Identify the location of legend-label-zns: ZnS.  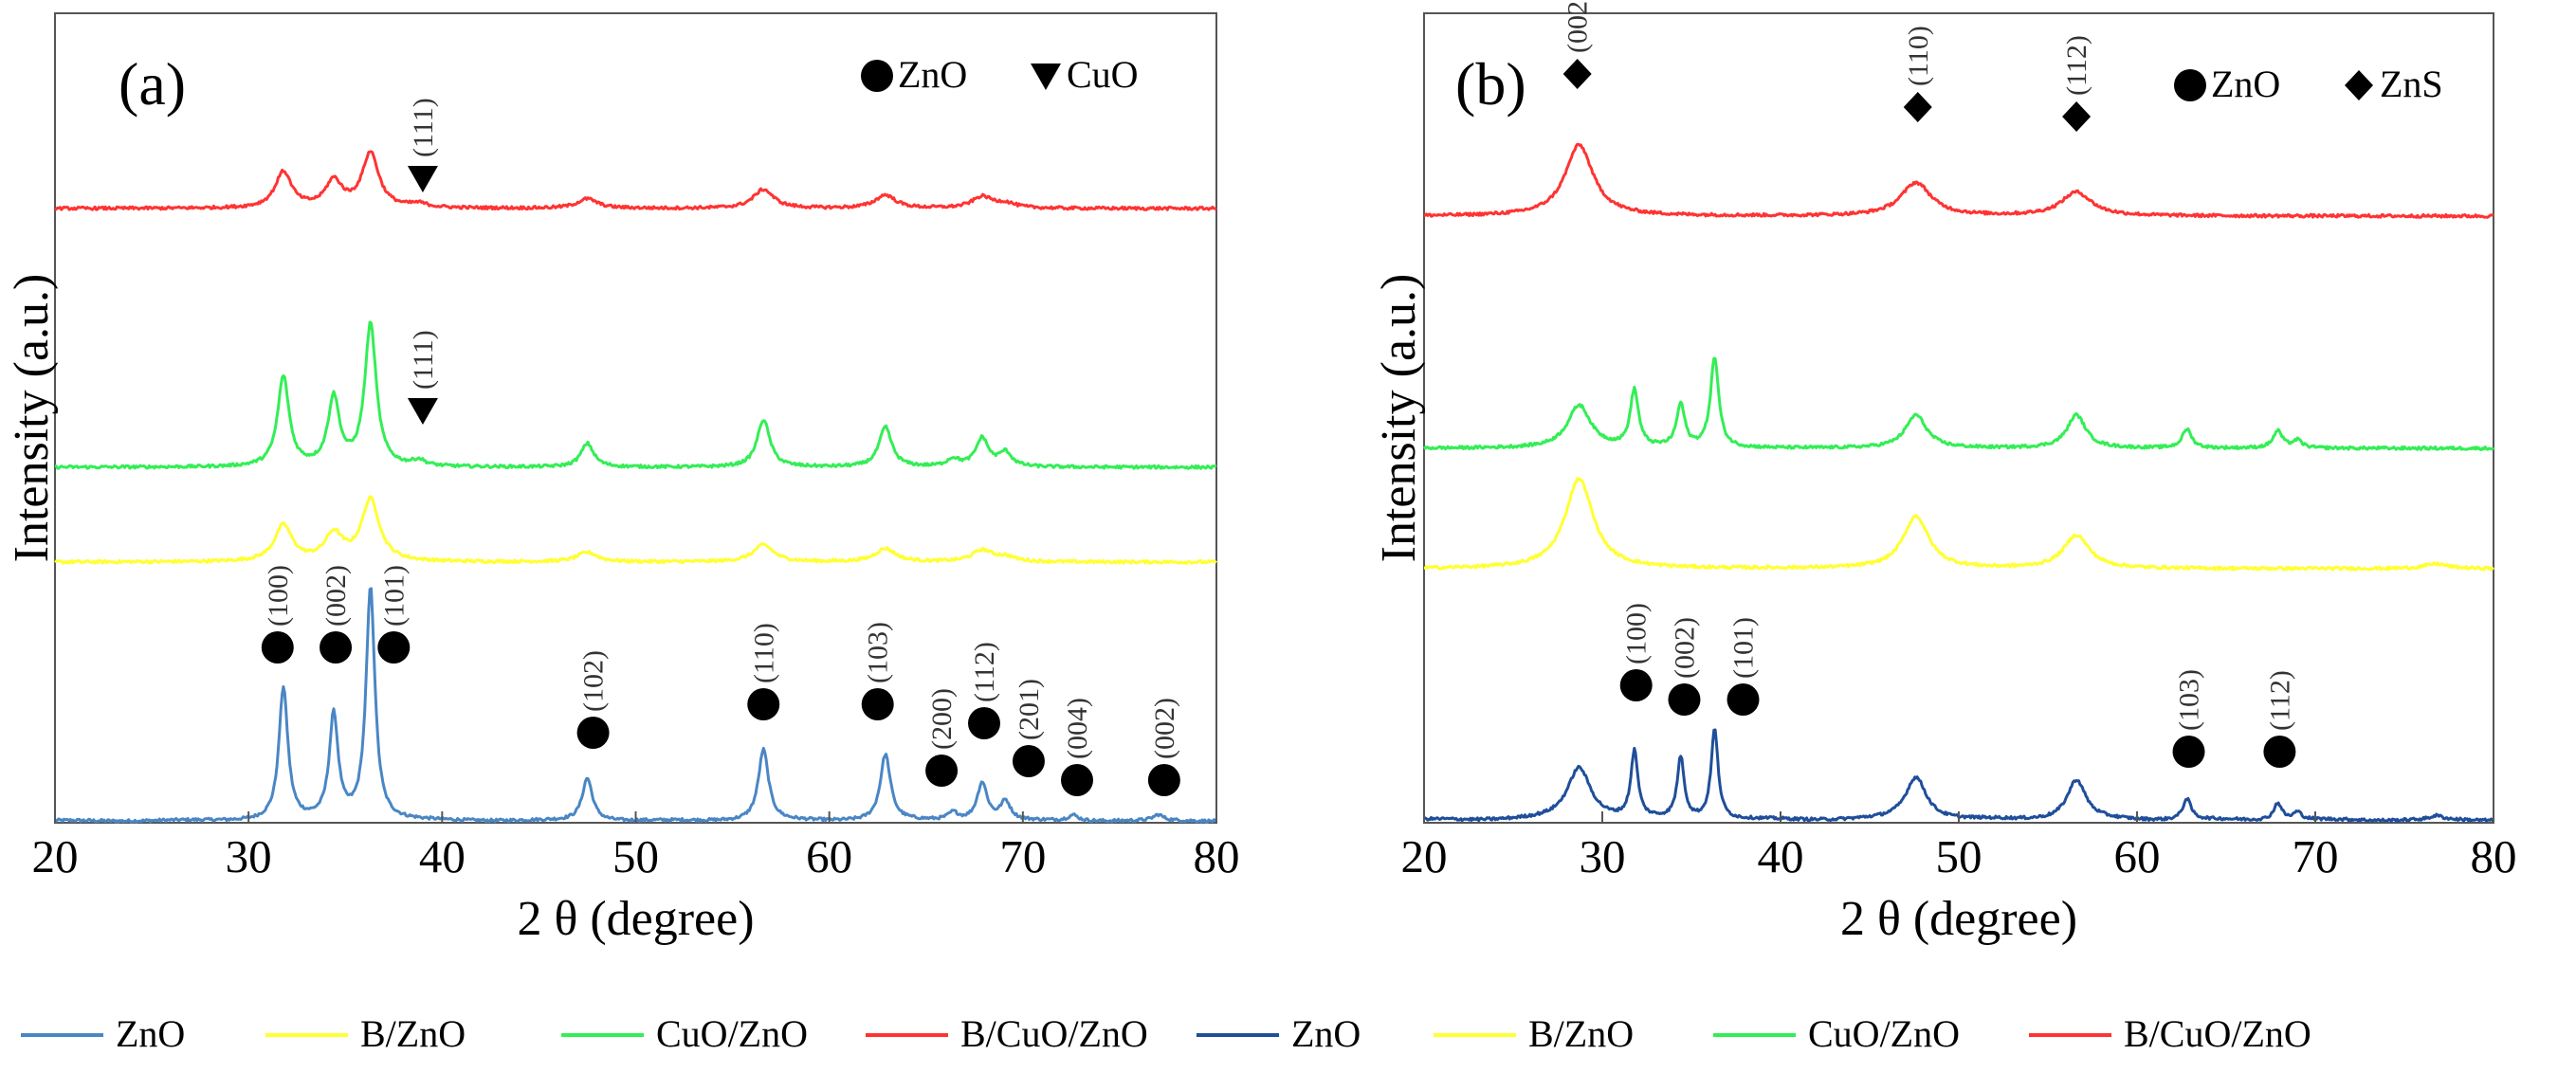
(2411, 84).